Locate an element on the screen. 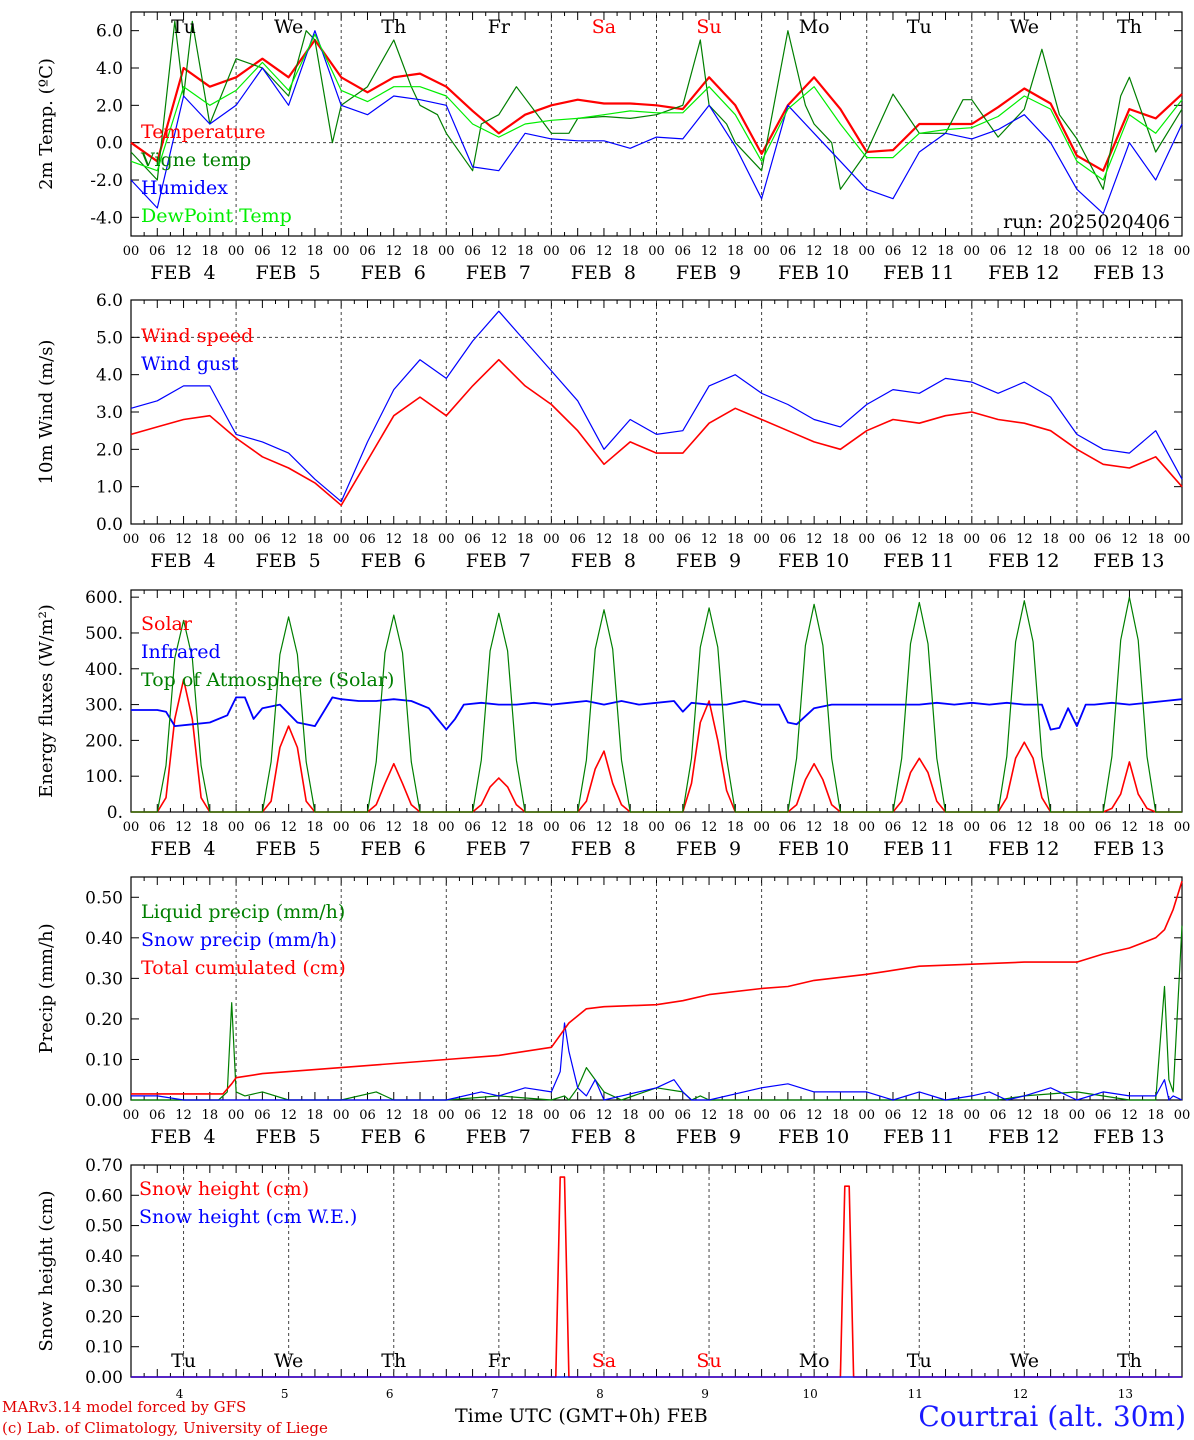 The height and width of the screenshot is (1440, 1194). day-number-label: 13 is located at coordinates (1125, 1394).